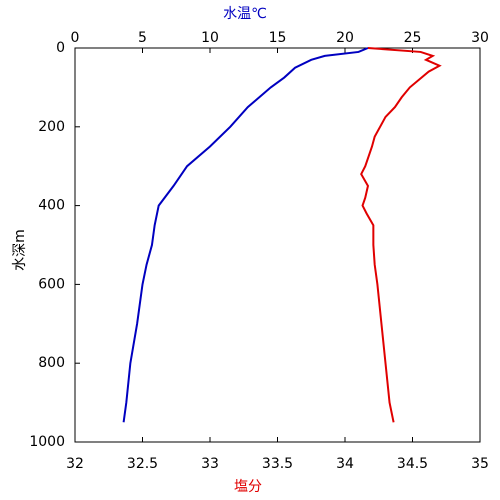  I want to click on x2-tick-label: 5, so click(142, 38).